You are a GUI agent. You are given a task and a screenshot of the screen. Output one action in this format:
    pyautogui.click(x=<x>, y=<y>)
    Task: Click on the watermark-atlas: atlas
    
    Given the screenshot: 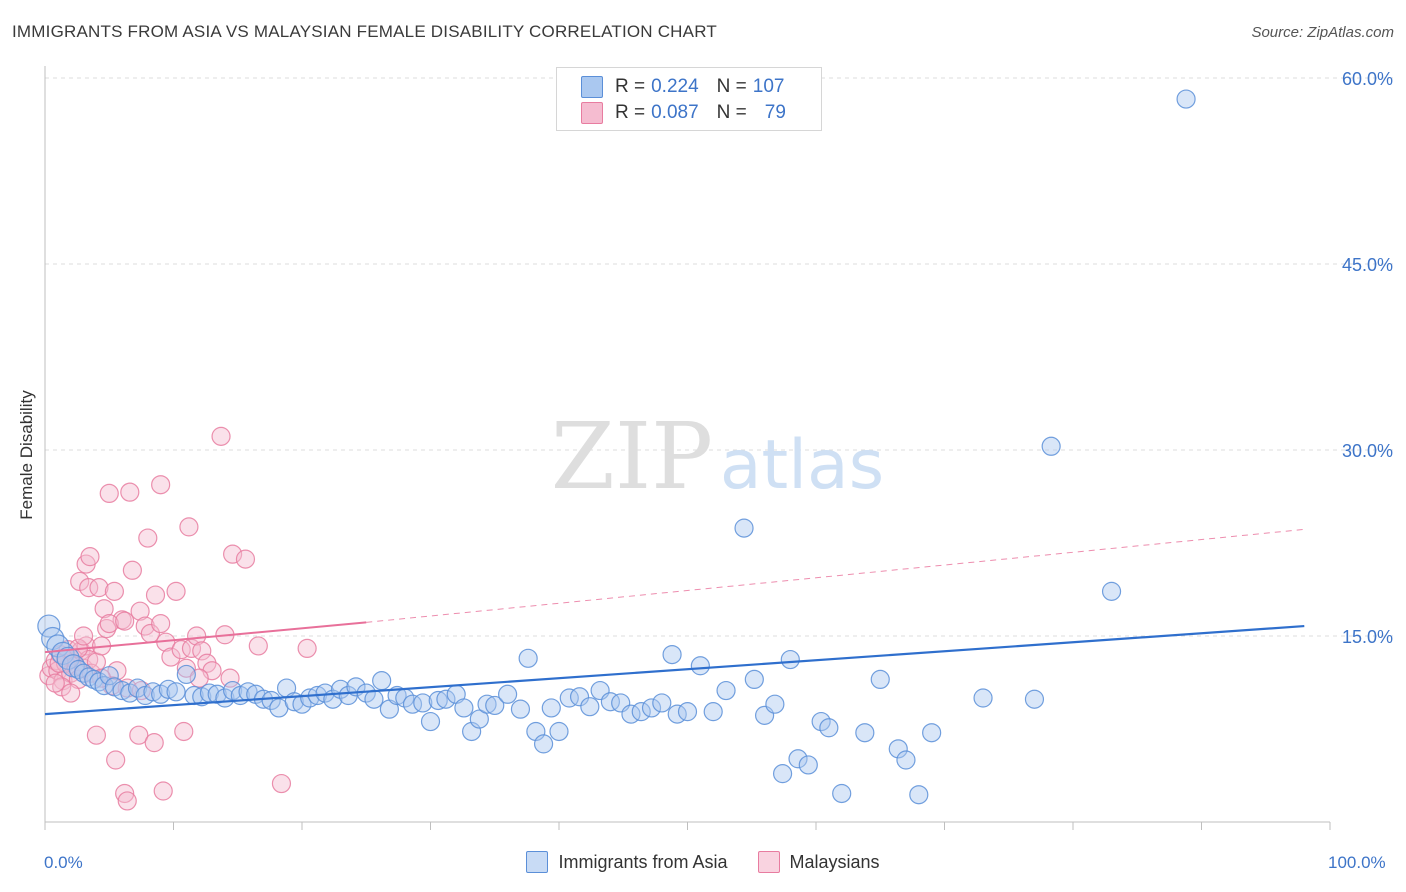 What is the action you would take?
    pyautogui.click(x=802, y=465)
    